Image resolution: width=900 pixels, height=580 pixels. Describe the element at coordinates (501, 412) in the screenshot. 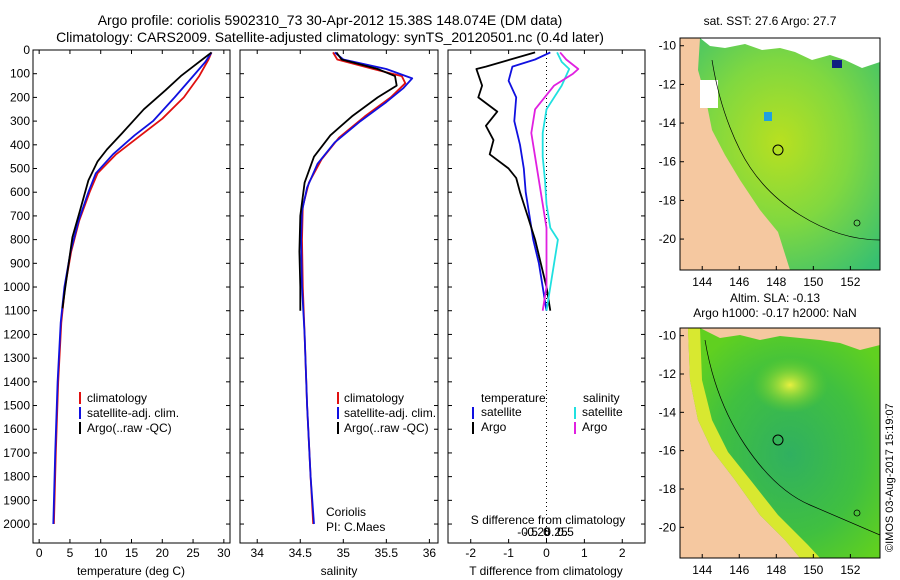

I see `legend-label-temp-satellite: satellite` at that location.